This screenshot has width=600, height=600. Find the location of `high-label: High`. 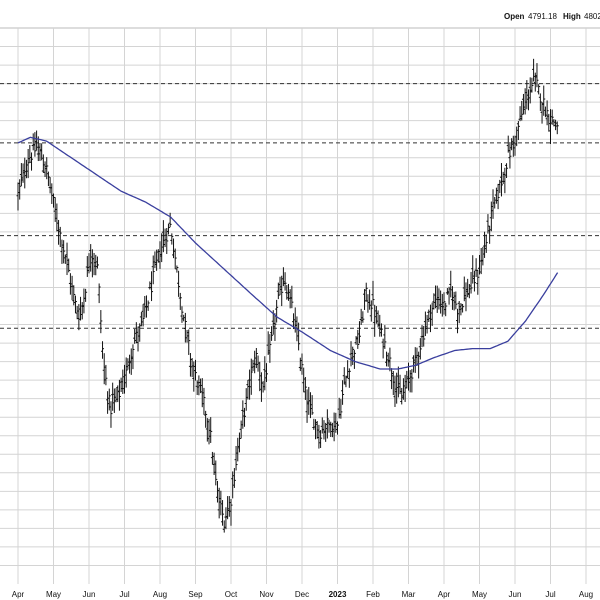

high-label: High is located at coordinates (572, 16).